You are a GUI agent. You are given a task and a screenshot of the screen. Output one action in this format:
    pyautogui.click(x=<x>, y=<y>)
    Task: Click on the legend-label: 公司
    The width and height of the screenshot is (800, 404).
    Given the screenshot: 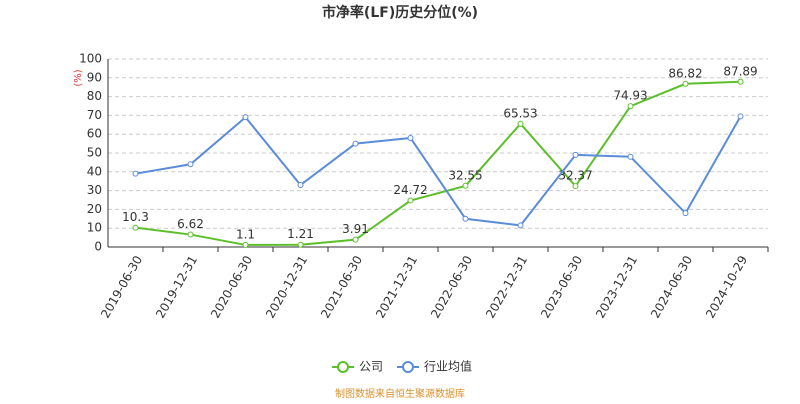 What is the action you would take?
    pyautogui.click(x=371, y=367)
    